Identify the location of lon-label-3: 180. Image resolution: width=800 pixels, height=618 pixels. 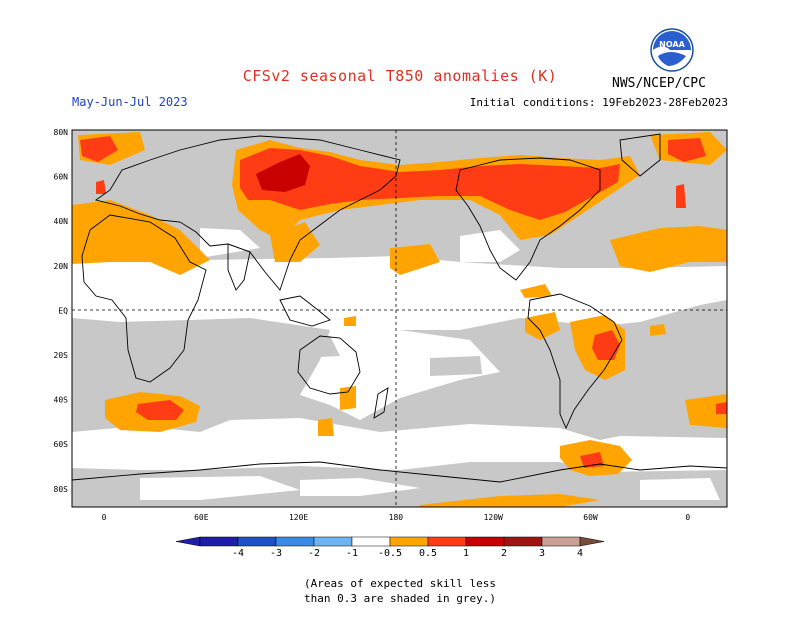
(396, 517).